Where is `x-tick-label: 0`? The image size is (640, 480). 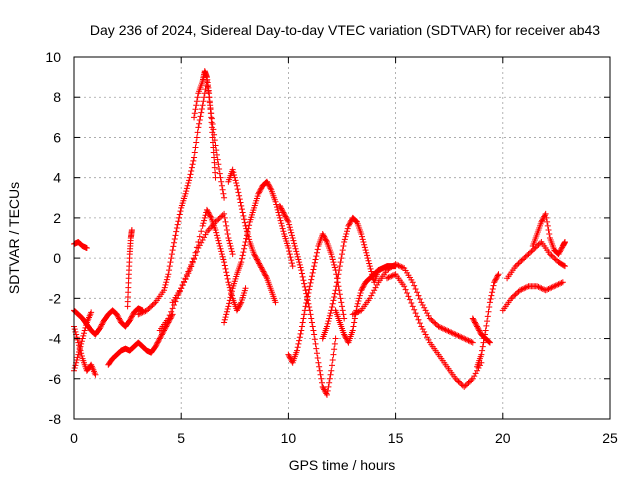 x-tick-label: 0 is located at coordinates (74, 438).